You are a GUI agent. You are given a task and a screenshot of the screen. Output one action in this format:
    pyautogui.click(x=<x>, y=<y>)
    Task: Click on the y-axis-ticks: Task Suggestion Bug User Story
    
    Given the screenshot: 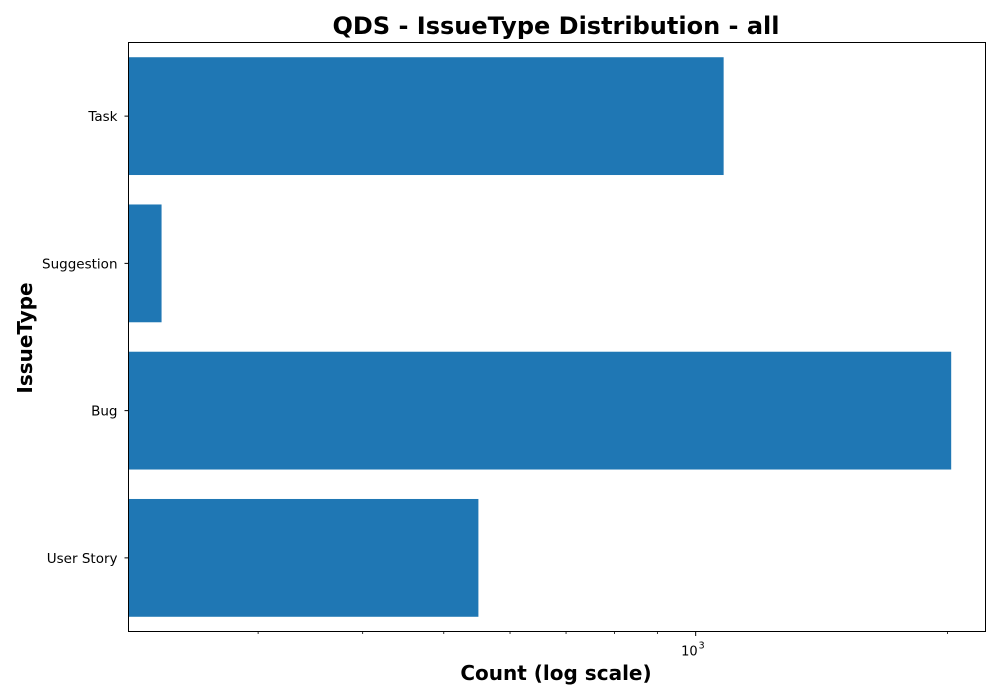 What is the action you would take?
    pyautogui.click(x=85, y=338)
    